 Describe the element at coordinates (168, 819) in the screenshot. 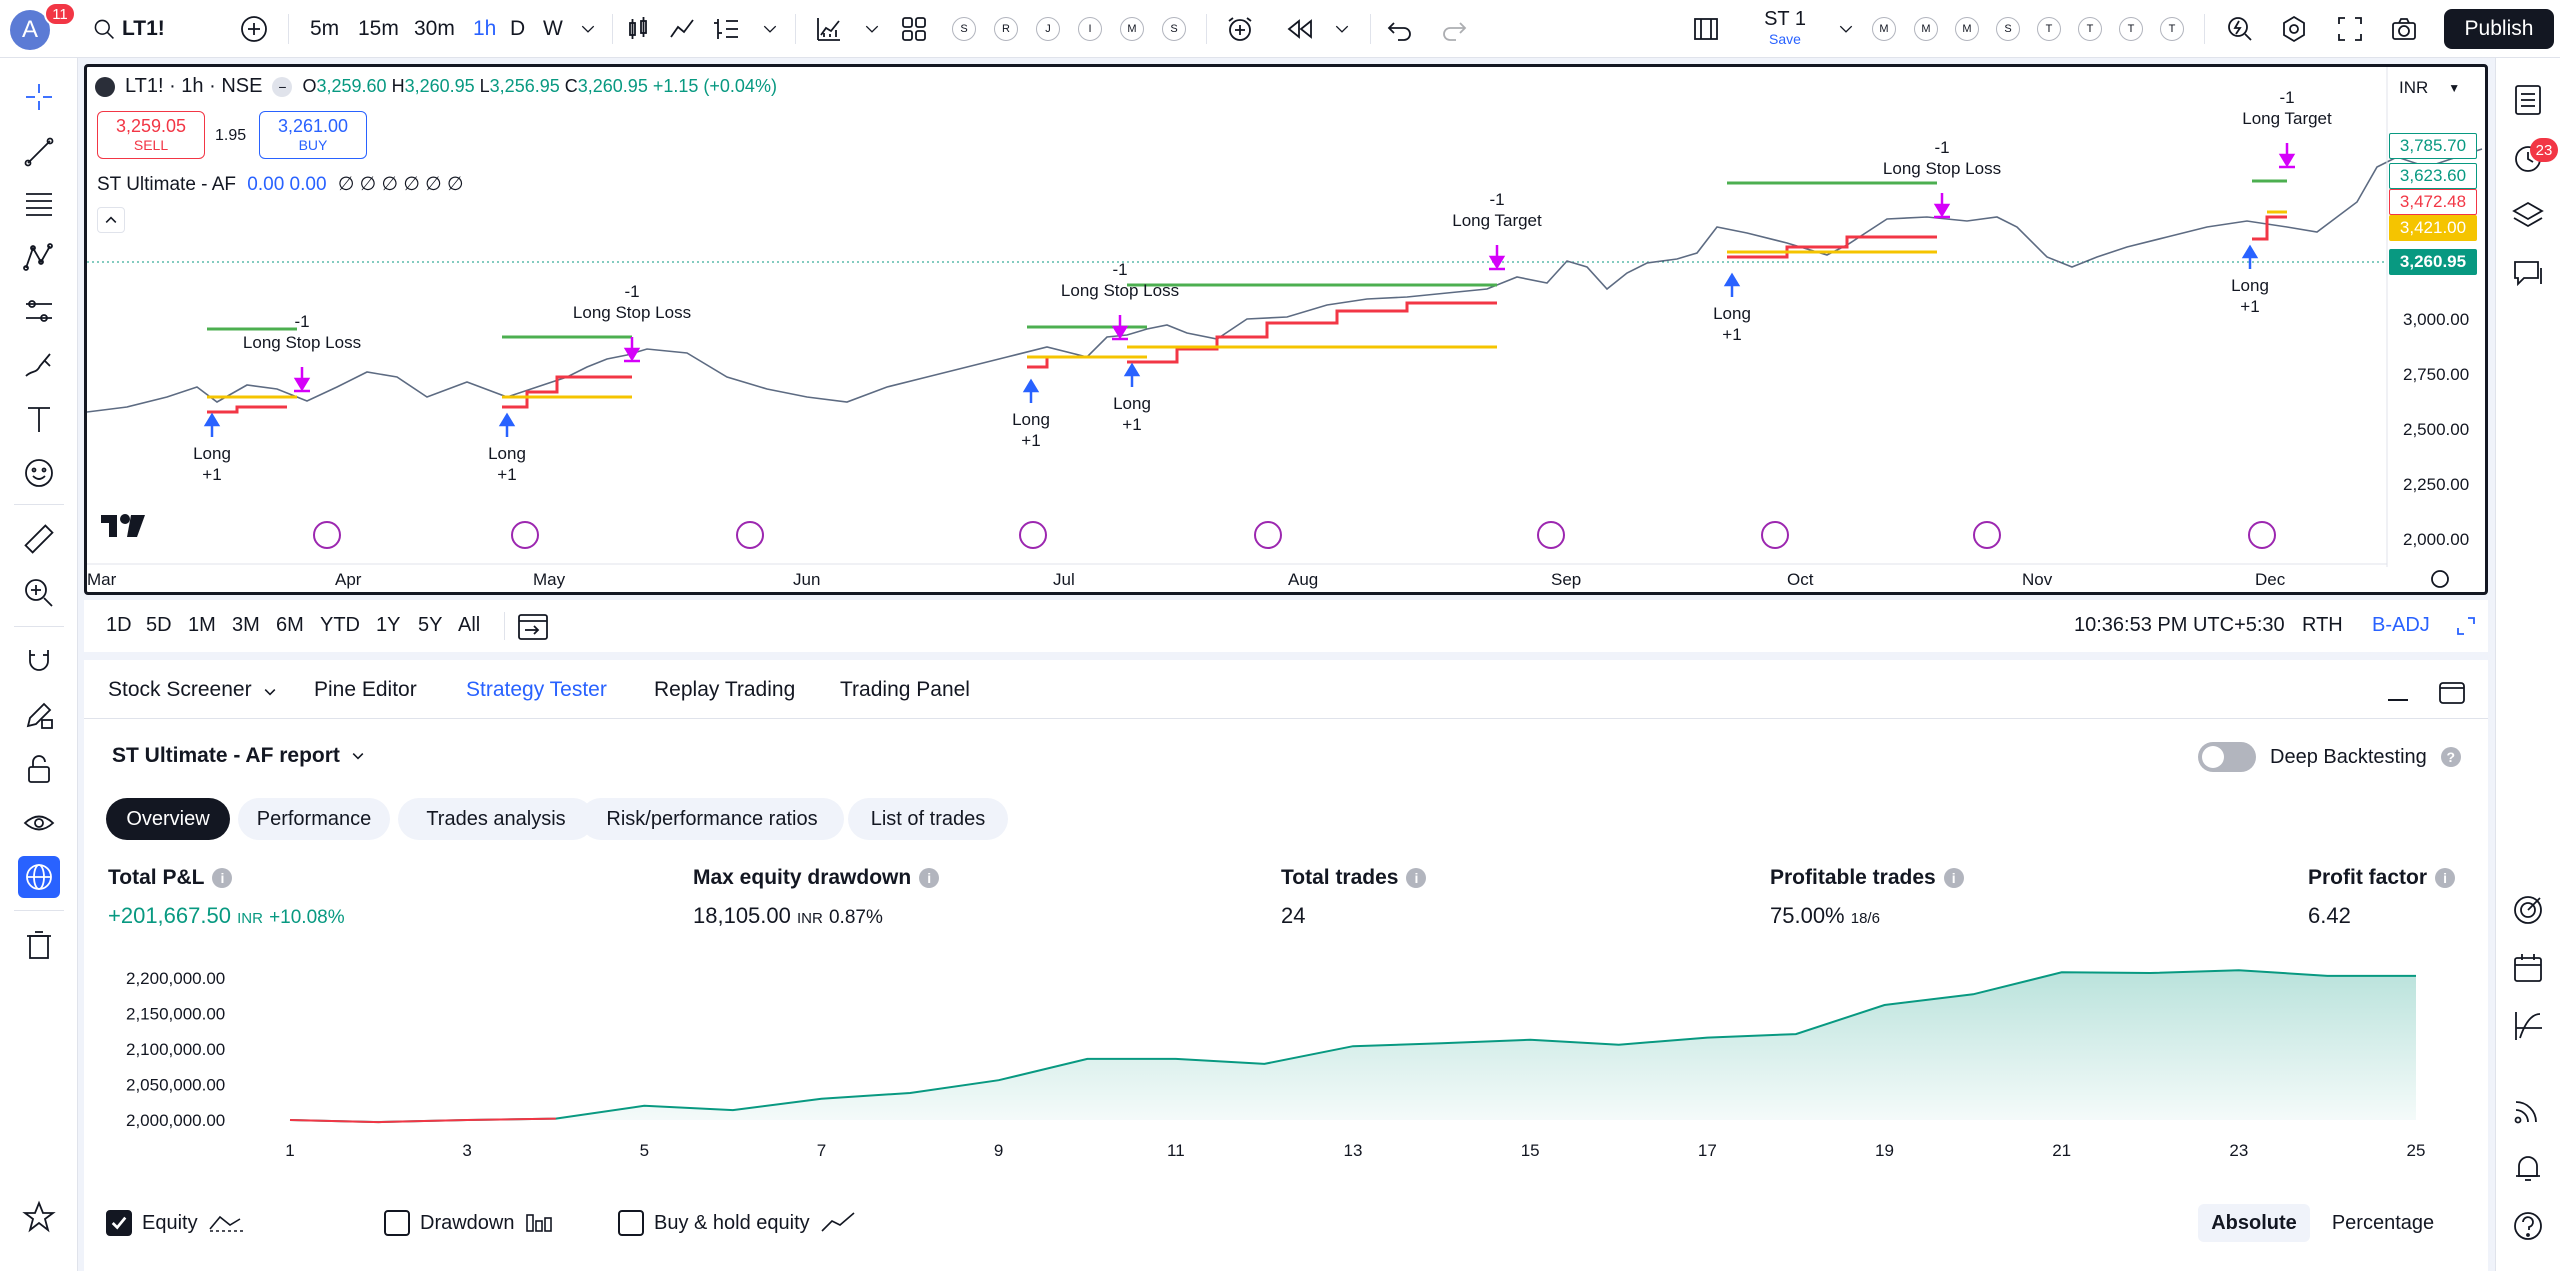

I see `subtab-overview: Overview` at that location.